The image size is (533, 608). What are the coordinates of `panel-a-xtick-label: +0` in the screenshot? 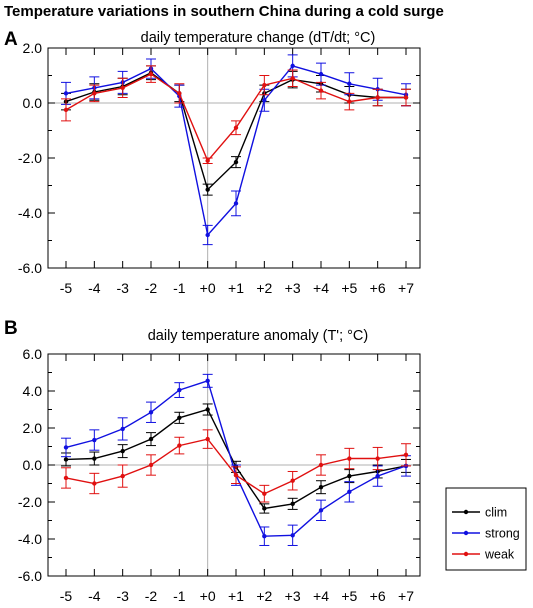 It's located at (208, 288).